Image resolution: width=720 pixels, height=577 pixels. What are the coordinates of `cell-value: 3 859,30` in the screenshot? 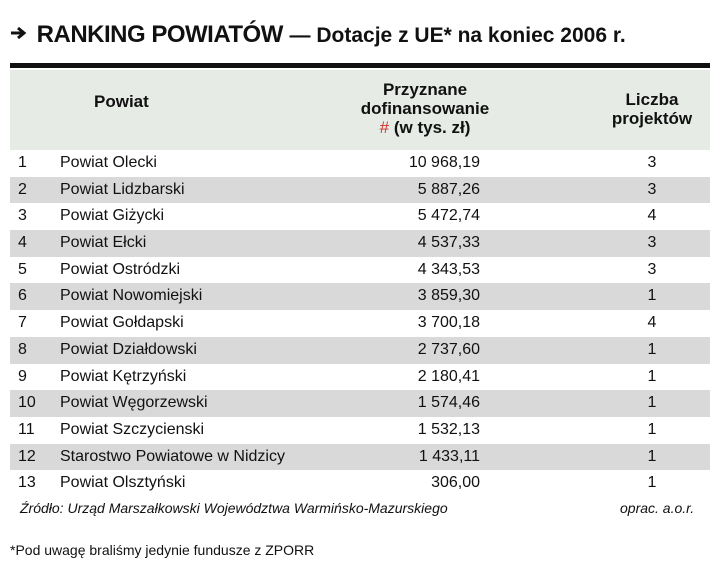 It's located at (448, 296).